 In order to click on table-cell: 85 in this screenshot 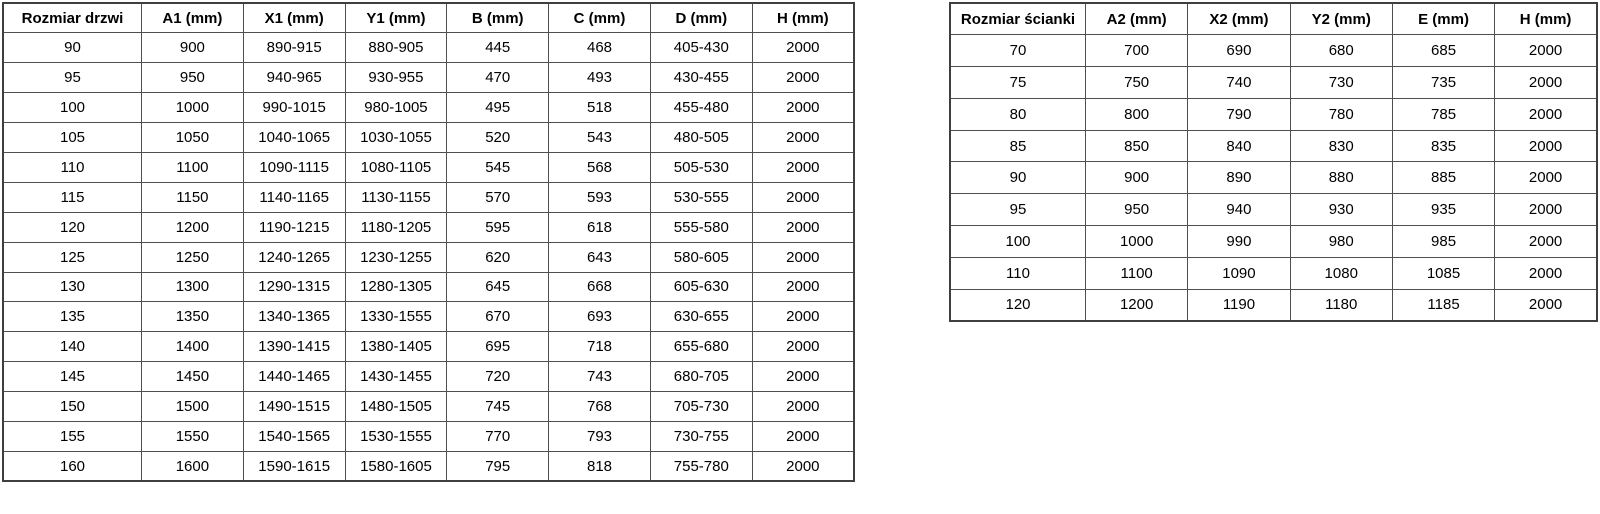, I will do `click(1017, 146)`.